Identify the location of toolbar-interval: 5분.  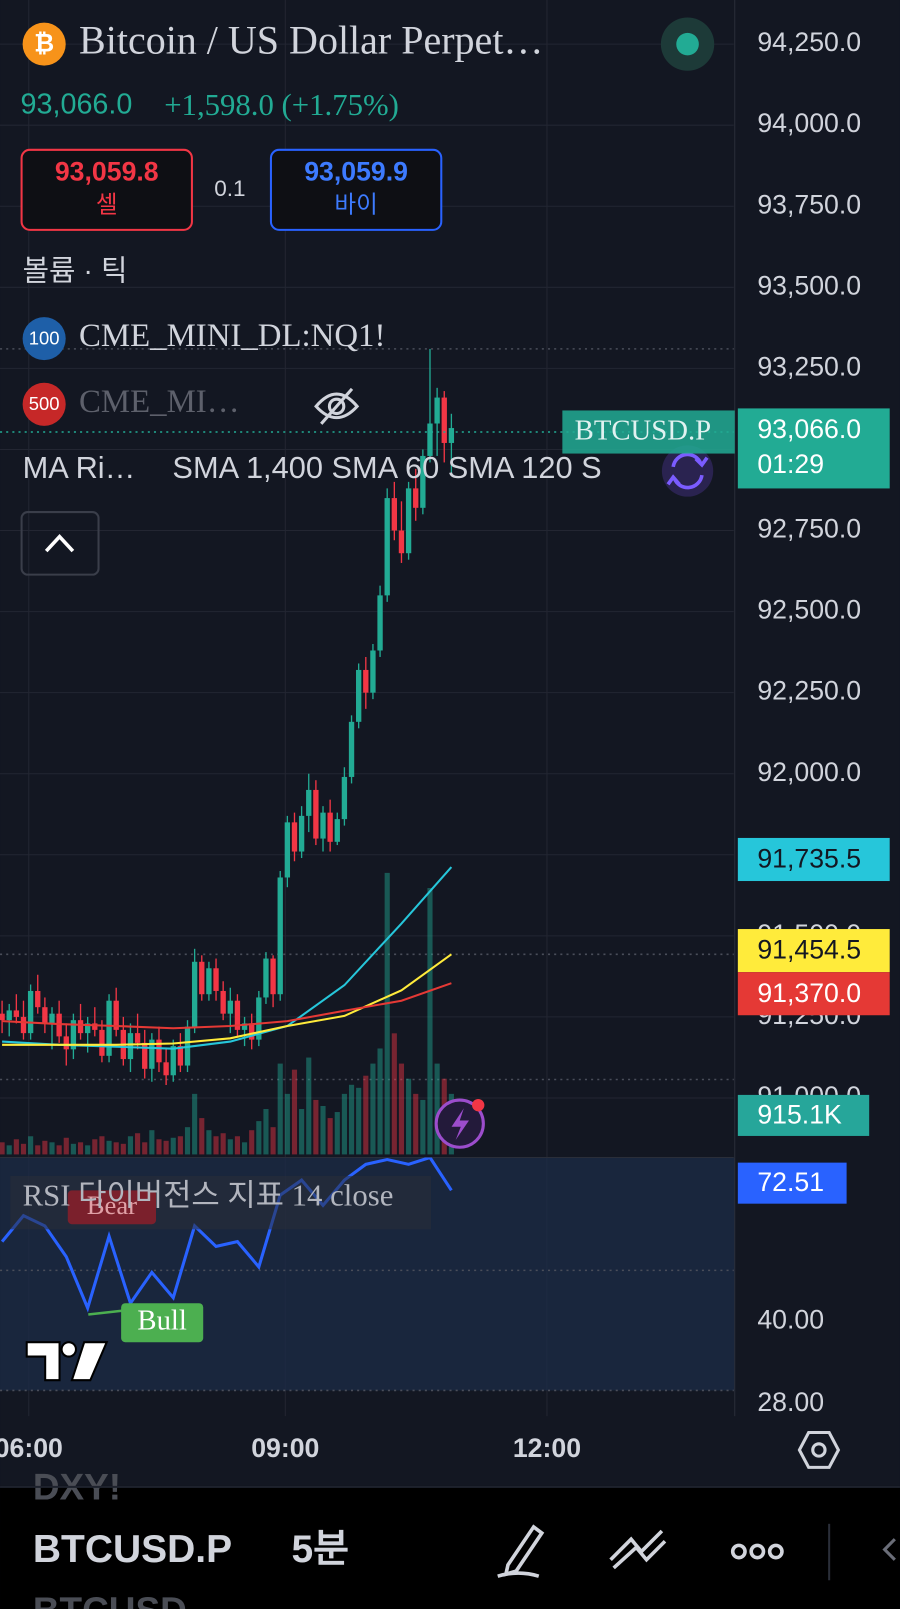
(320, 1549).